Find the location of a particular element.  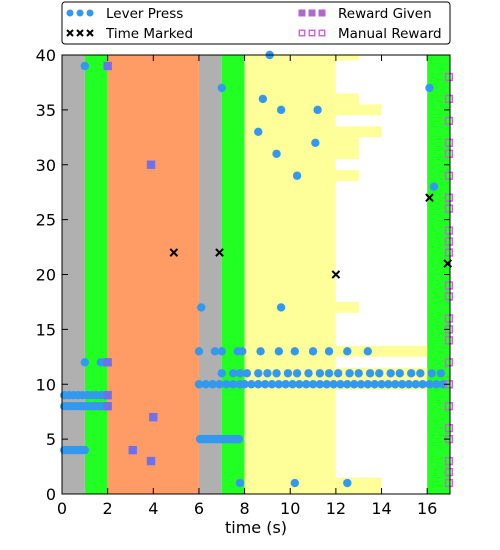

y-tick-label-8: 40 is located at coordinates (46, 55).